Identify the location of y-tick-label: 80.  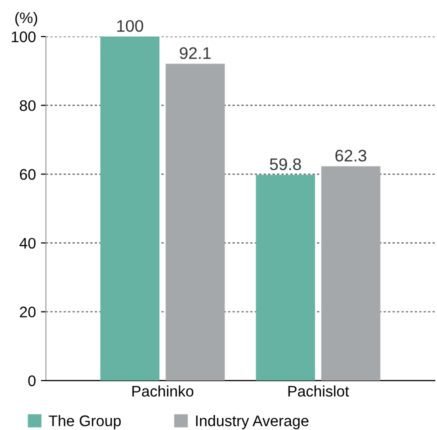
(28, 106).